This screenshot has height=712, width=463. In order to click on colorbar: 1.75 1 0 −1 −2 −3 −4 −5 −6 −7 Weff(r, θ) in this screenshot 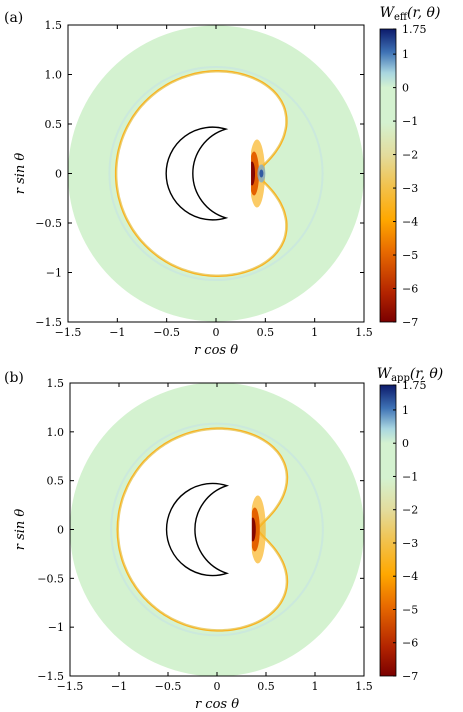, I will do `click(410, 167)`.